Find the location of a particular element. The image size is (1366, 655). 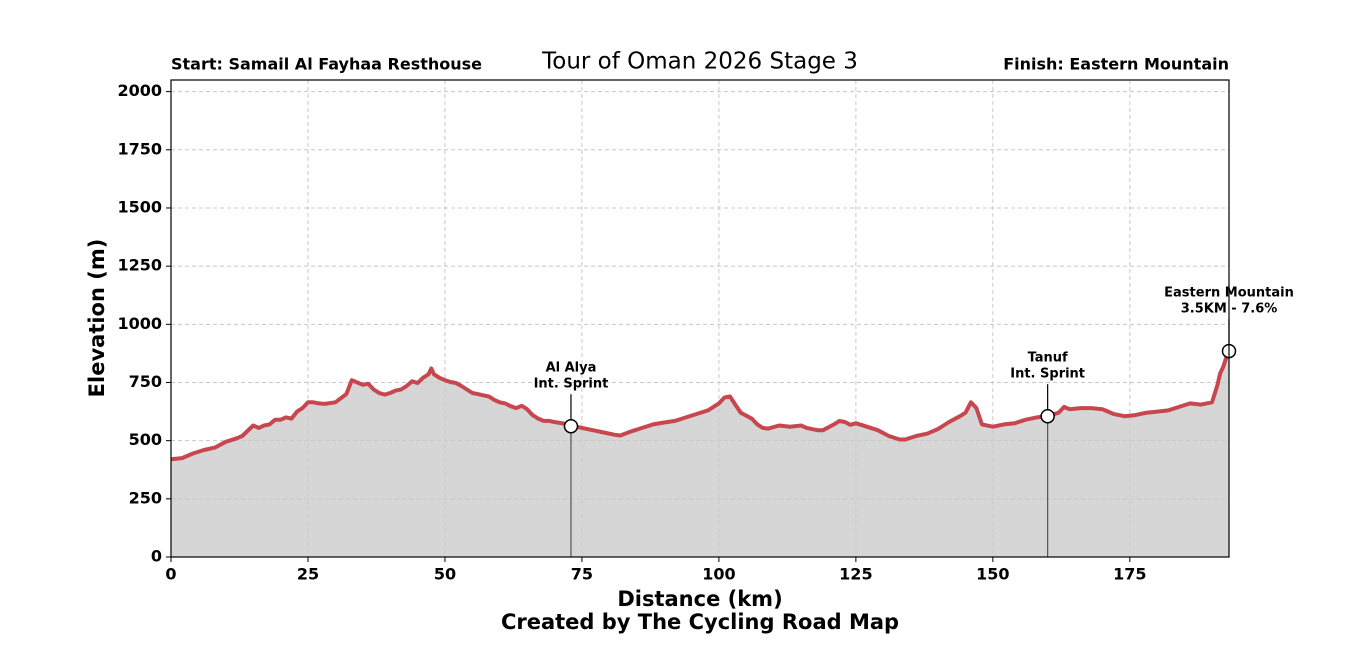

x-tick-label: 25 is located at coordinates (308, 574).